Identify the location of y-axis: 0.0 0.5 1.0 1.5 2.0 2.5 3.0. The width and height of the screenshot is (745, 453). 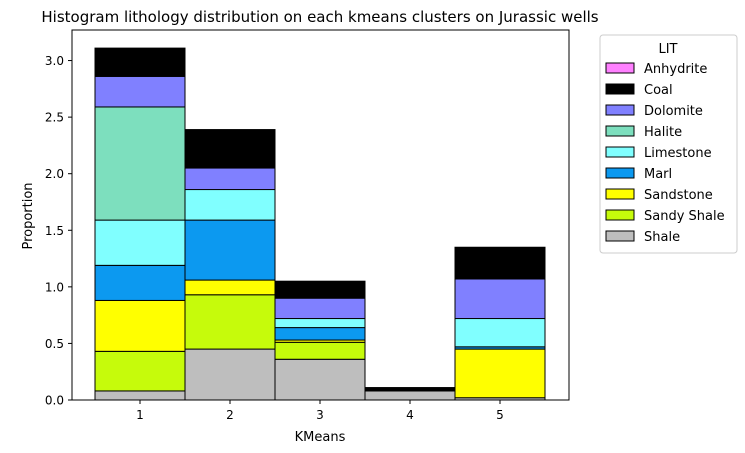
(58, 231).